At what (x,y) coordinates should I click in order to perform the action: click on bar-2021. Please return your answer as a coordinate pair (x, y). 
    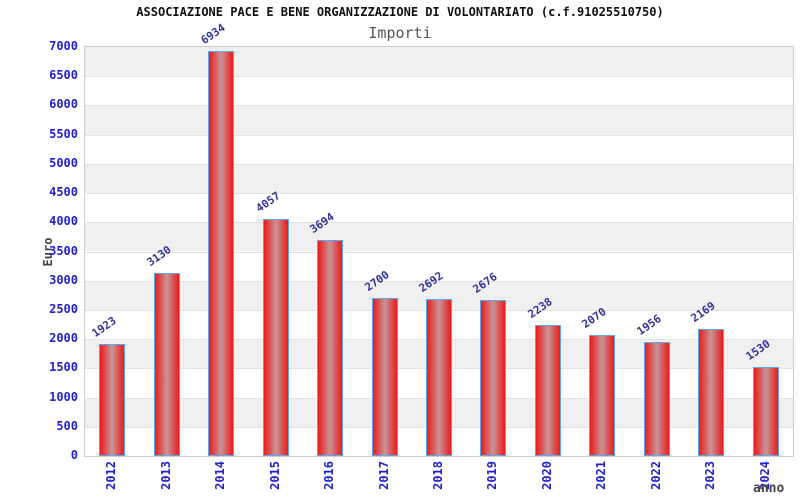
    Looking at the image, I should click on (602, 395).